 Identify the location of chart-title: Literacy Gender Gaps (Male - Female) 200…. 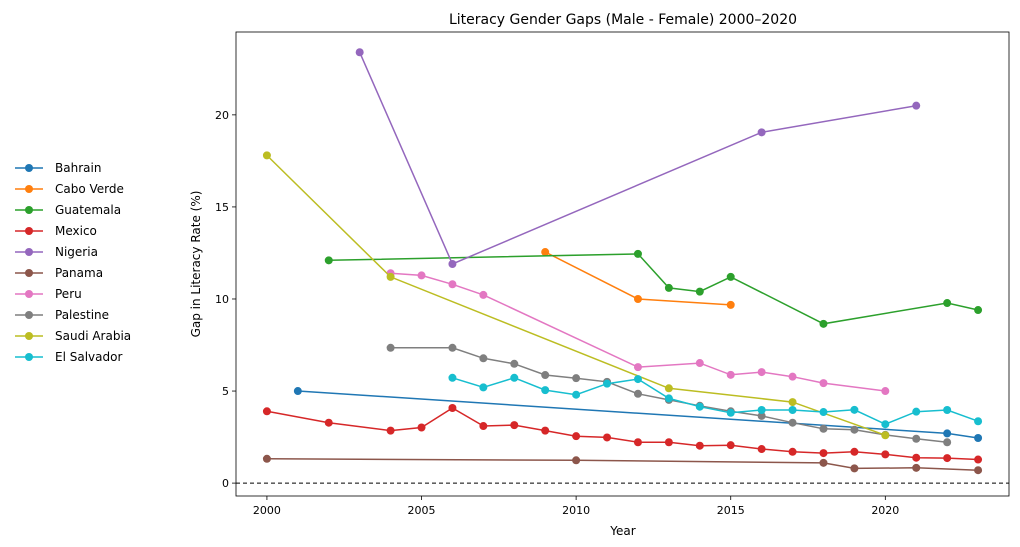
(623, 20).